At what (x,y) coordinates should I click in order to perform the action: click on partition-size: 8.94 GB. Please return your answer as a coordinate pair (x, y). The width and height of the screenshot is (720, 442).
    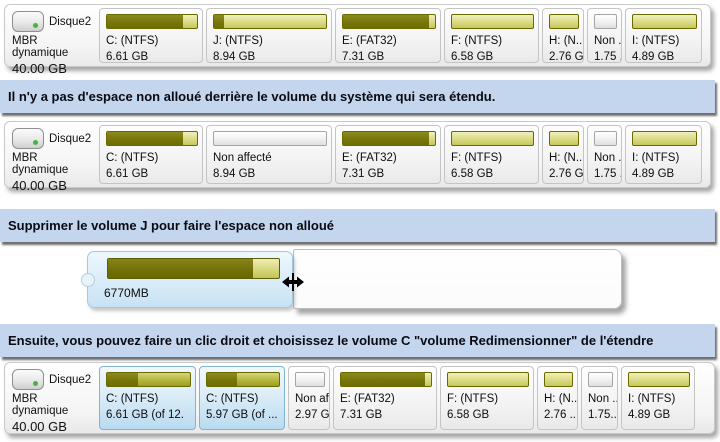
    Looking at the image, I should click on (234, 57).